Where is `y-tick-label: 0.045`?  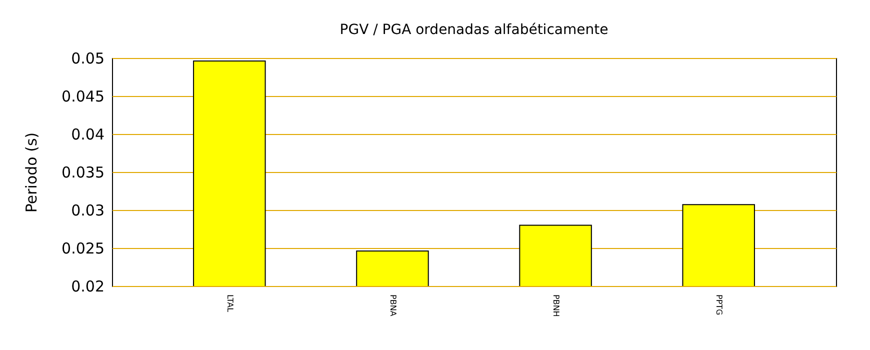 y-tick-label: 0.045 is located at coordinates (83, 97).